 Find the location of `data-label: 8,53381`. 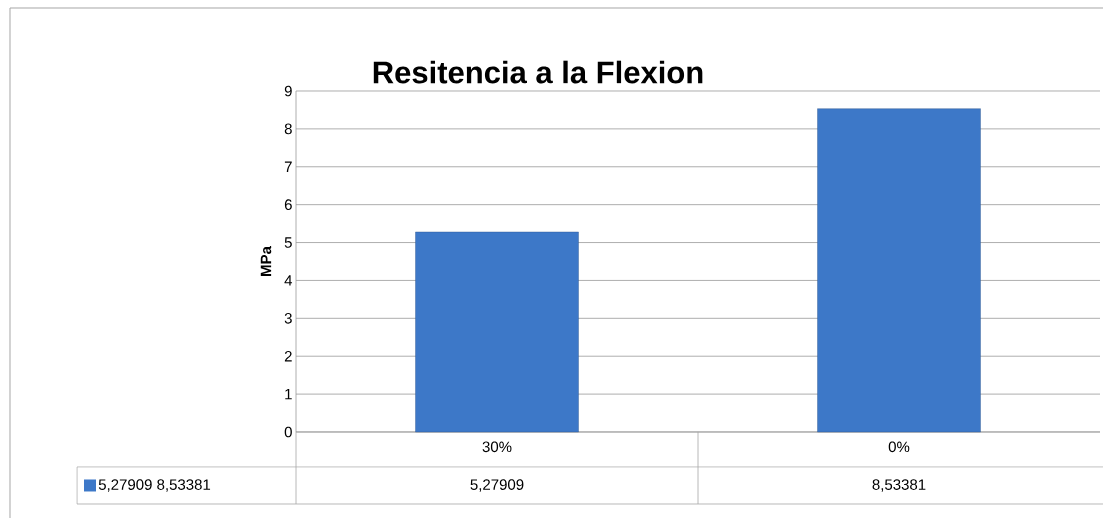

data-label: 8,53381 is located at coordinates (899, 485).